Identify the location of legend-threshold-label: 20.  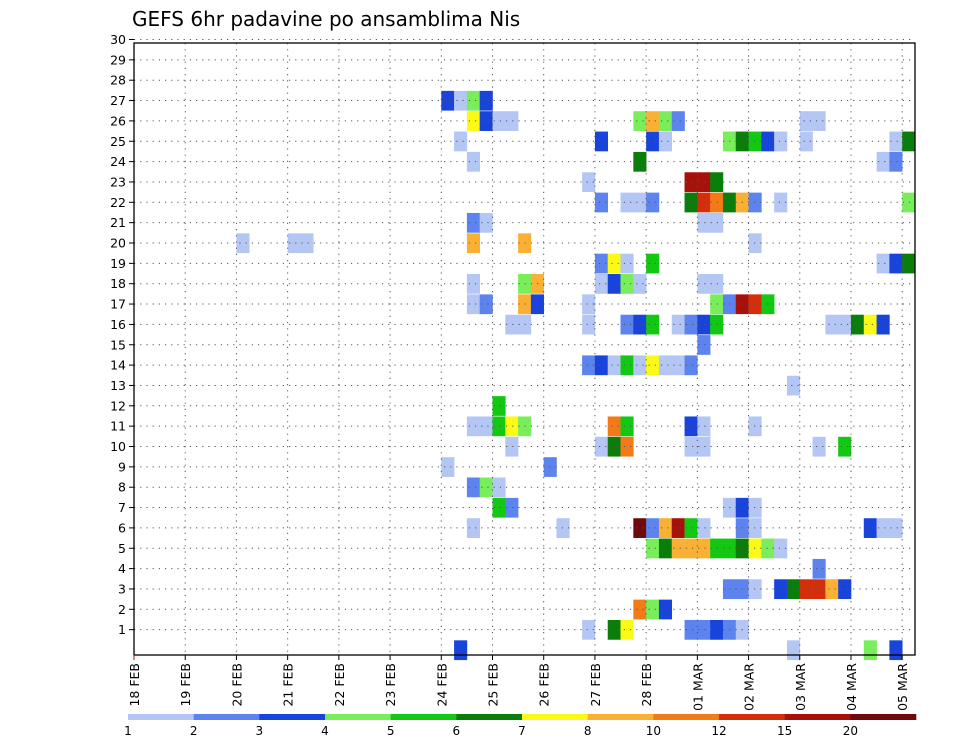
(850, 731).